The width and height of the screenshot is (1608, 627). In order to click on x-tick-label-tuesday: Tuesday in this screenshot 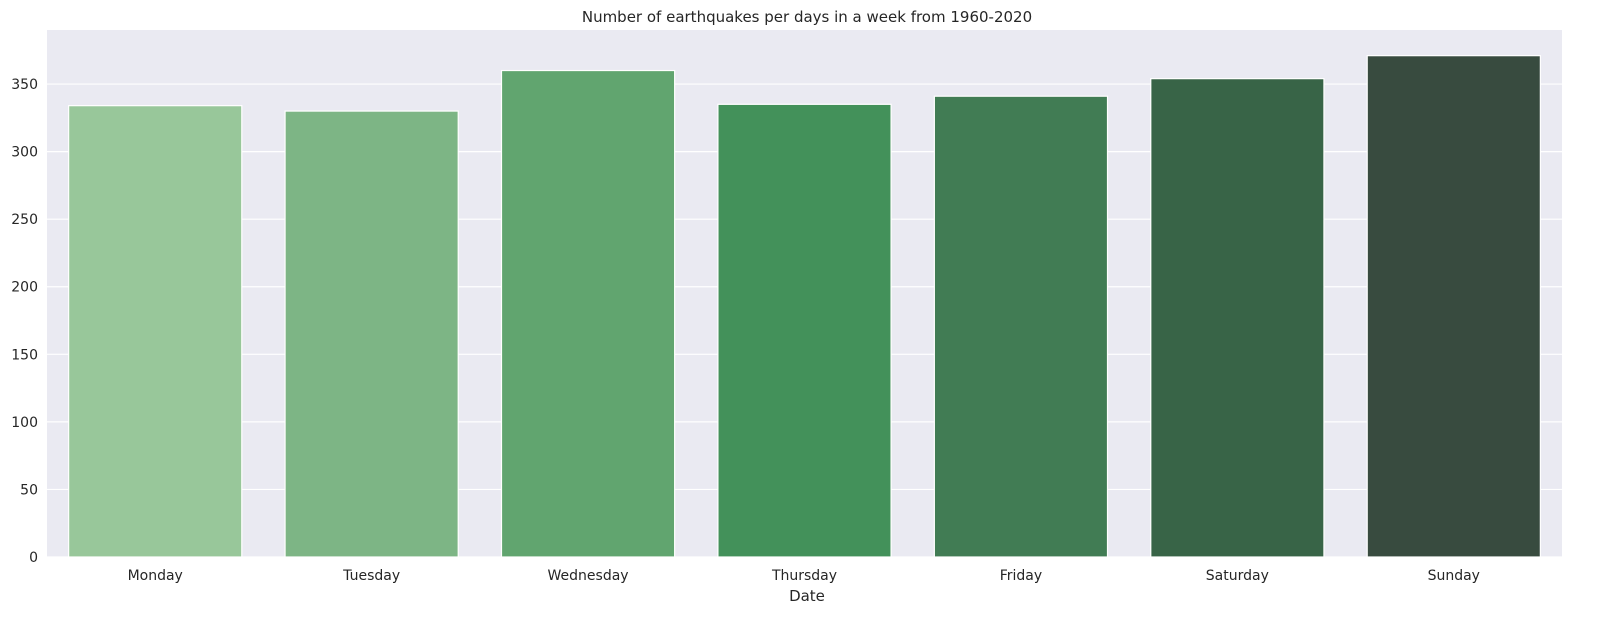, I will do `click(371, 576)`.